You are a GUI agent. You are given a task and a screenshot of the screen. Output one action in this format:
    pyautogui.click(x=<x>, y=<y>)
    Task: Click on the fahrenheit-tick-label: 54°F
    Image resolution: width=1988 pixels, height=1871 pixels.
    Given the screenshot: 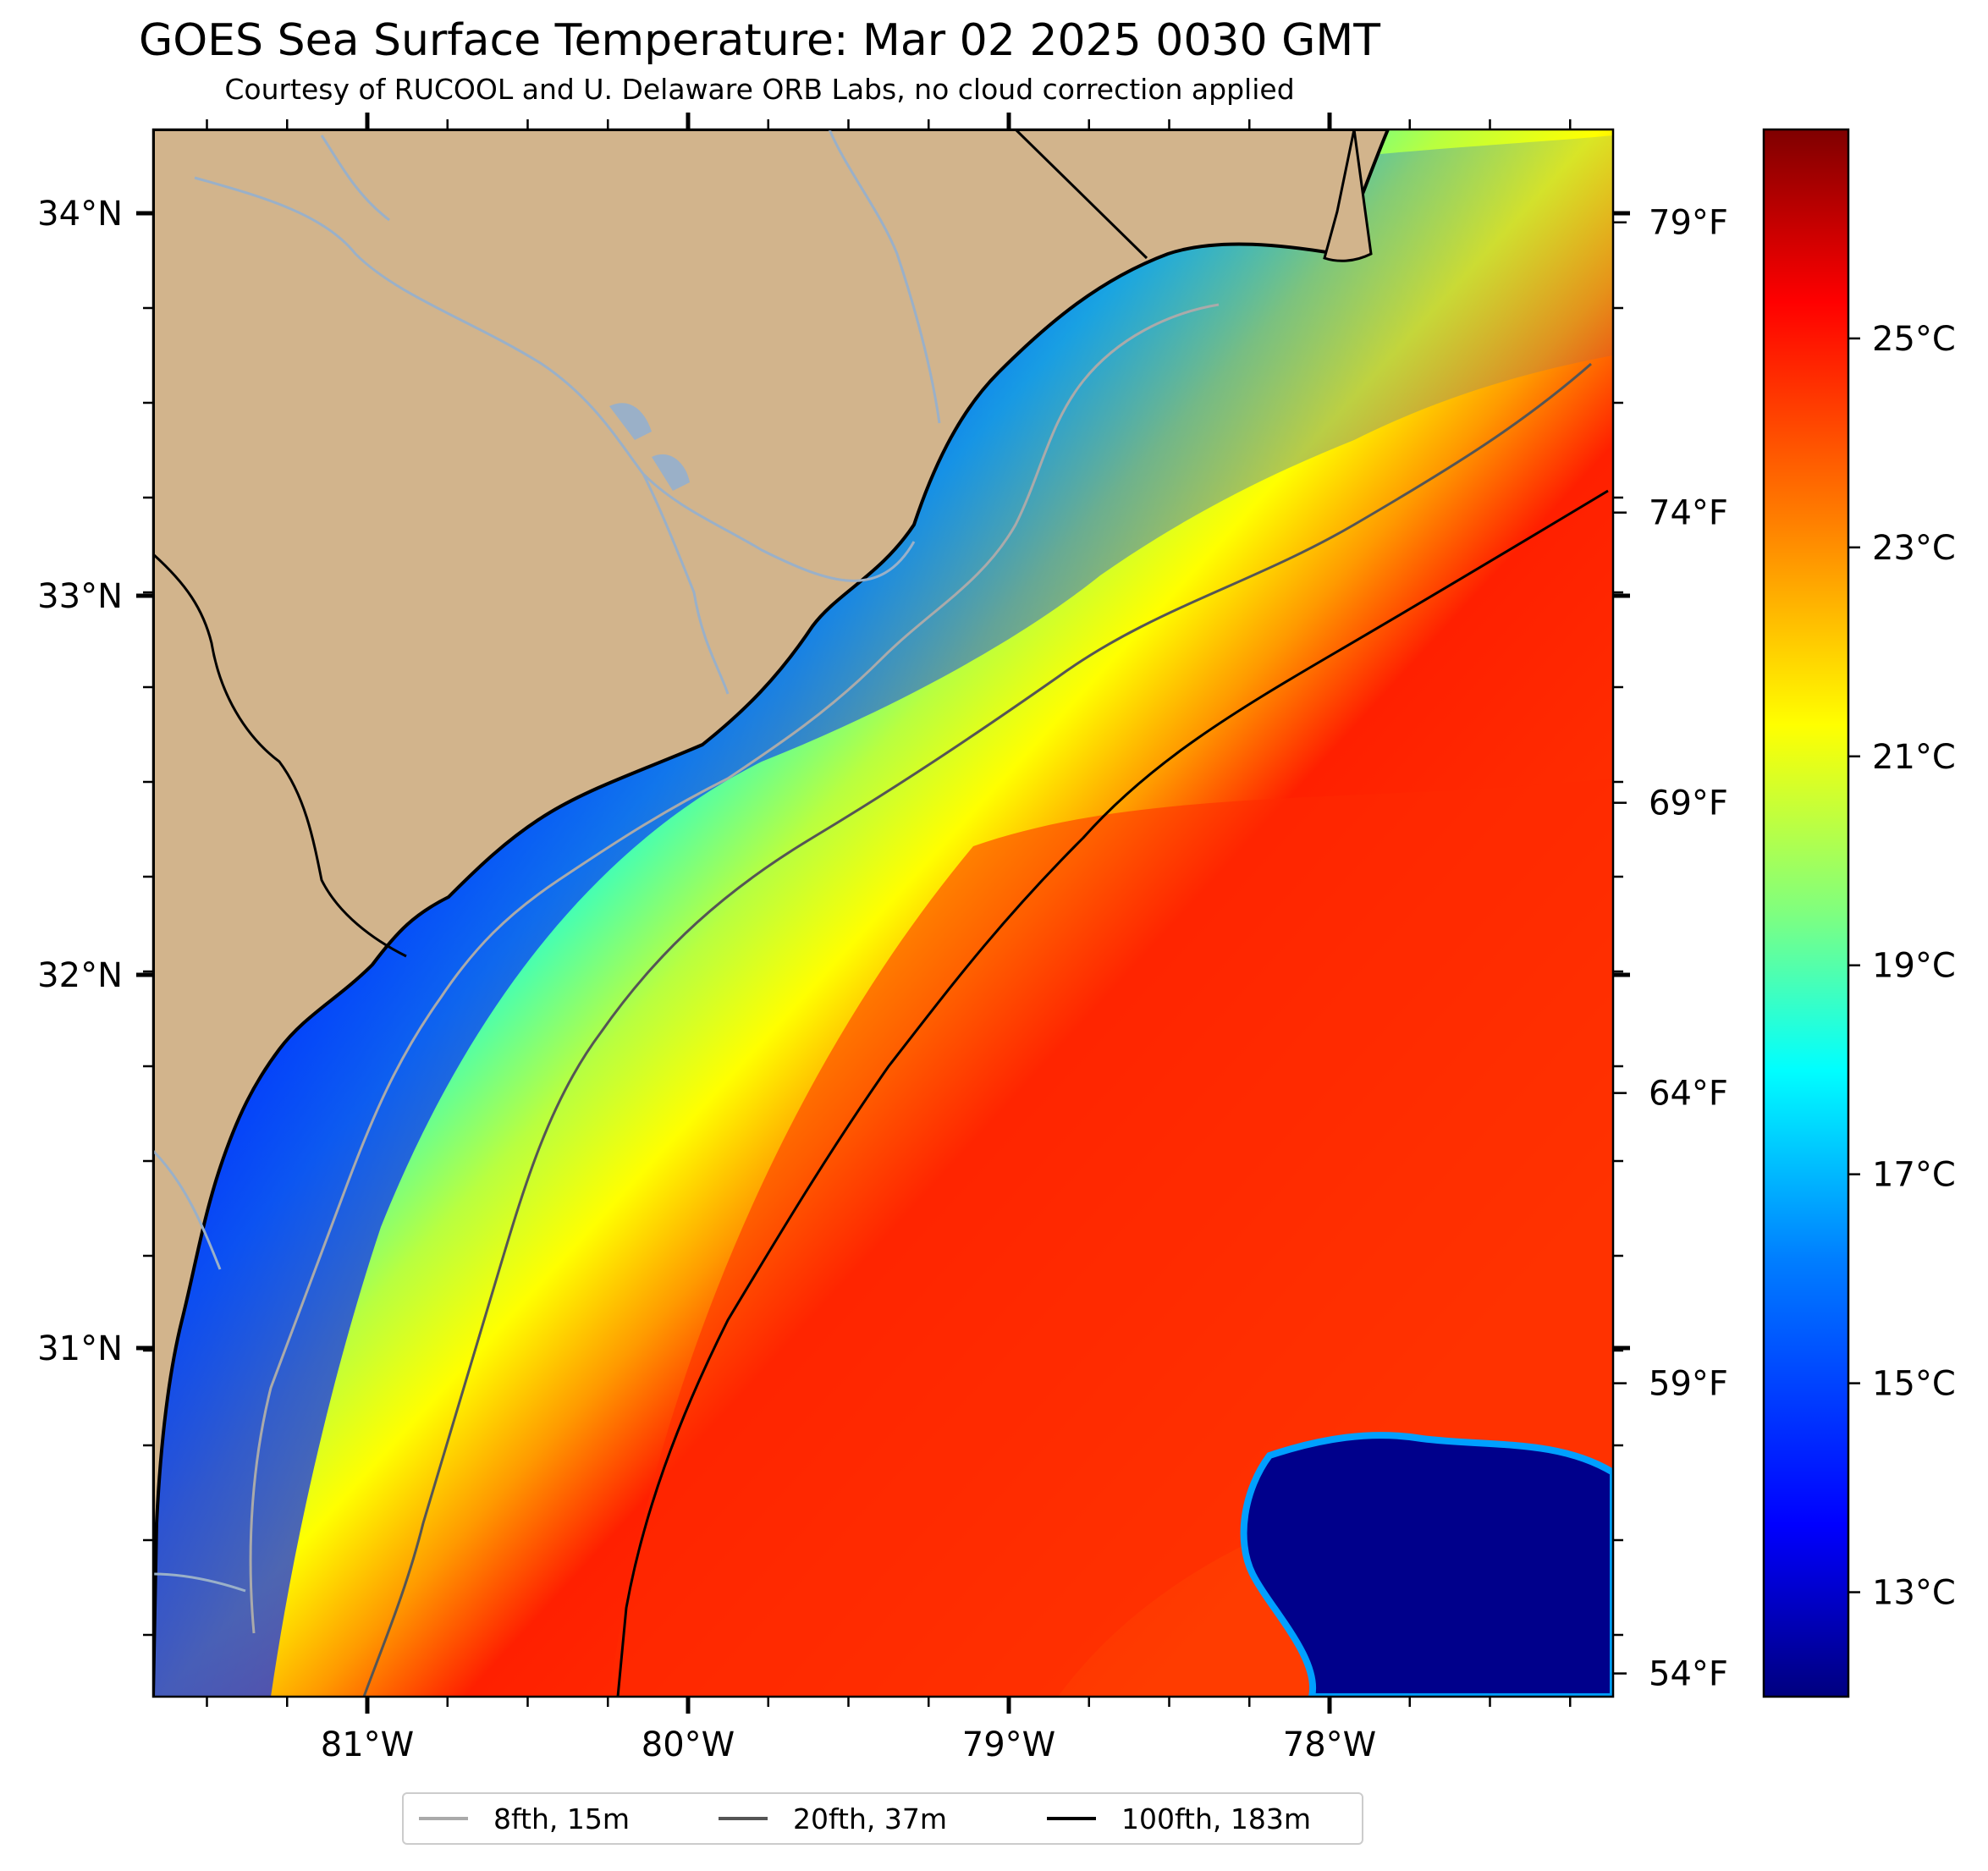 What is the action you would take?
    pyautogui.click(x=1688, y=1675)
    